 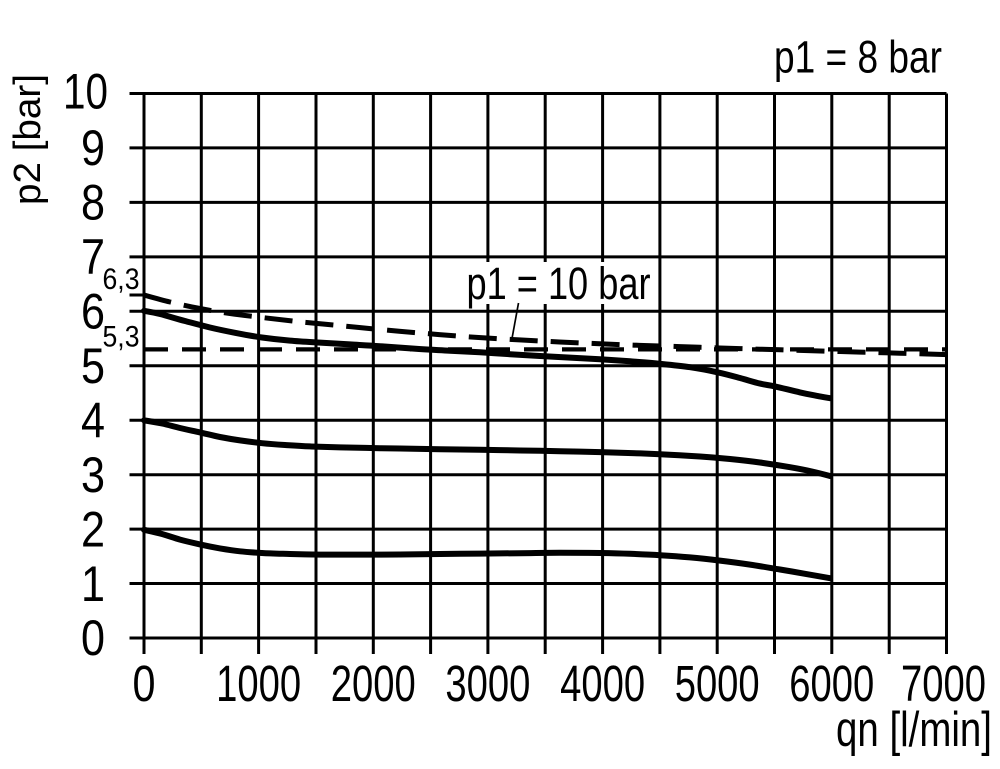 What do you see at coordinates (93, 257) in the screenshot?
I see `svg-text: 7` at bounding box center [93, 257].